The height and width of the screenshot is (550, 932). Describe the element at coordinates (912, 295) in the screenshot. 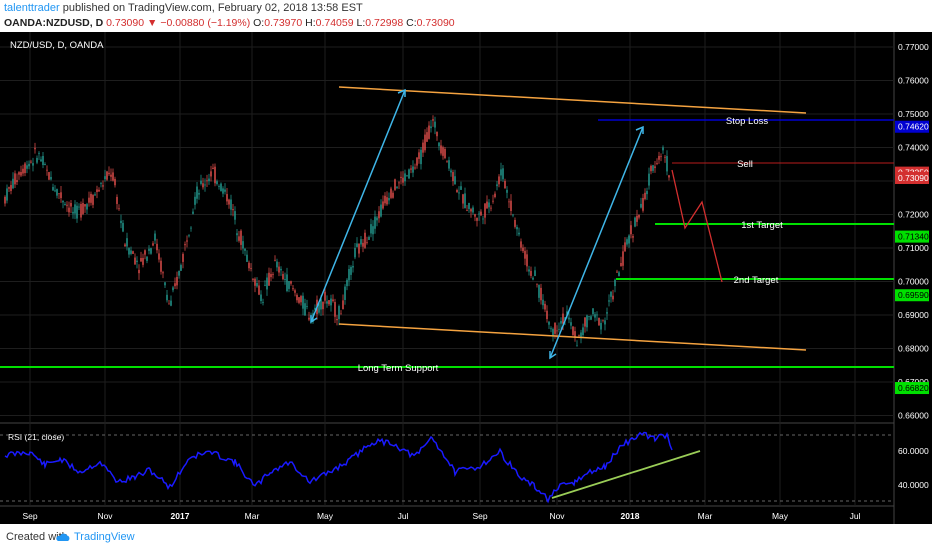

I see `price-tag: 0.69590` at that location.